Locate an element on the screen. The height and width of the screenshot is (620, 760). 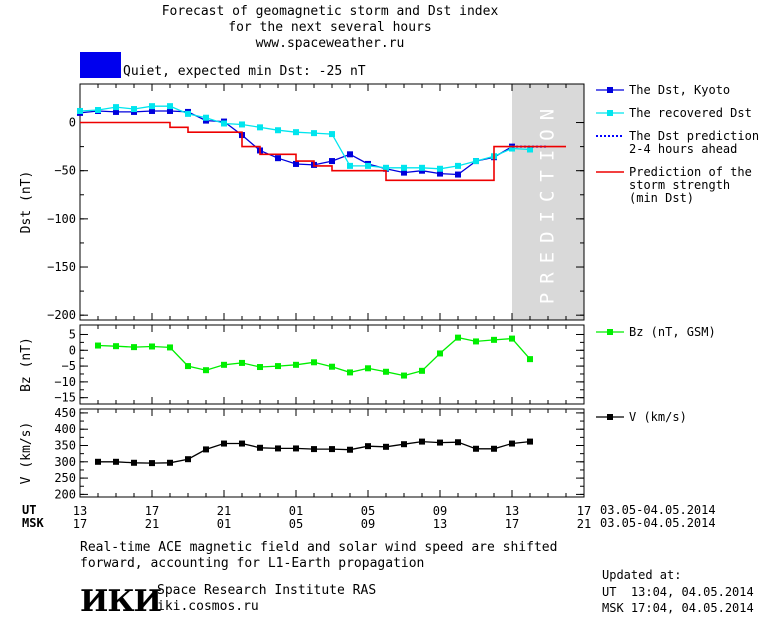
y-tick-label: −50 is located at coordinates (65, 171).